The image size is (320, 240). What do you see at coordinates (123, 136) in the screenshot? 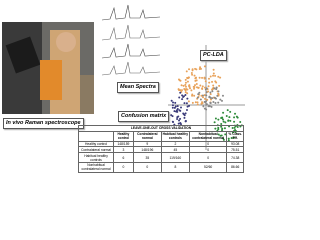
I see `header-cell: Healthy control` at bounding box center [123, 136].